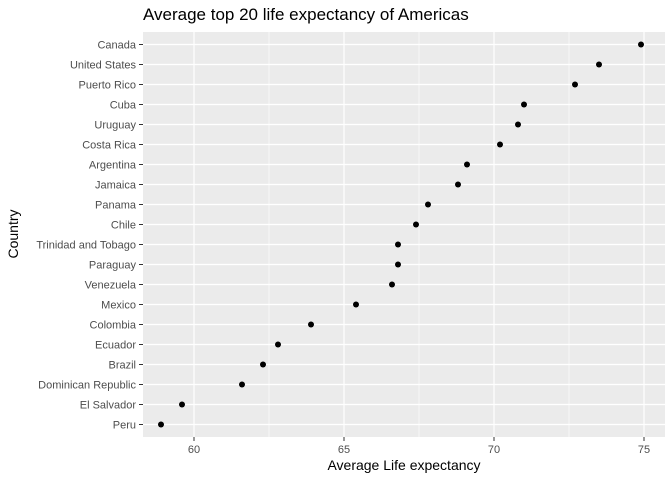 This screenshot has height=480, width=672. Describe the element at coordinates (116, 46) in the screenshot. I see `y-tick-label: Canada` at that location.